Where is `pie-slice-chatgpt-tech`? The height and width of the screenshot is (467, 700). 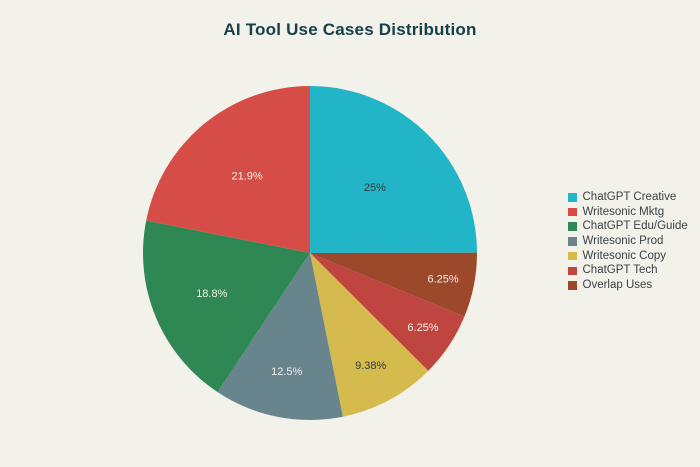 pie-slice-chatgpt-tech is located at coordinates (387, 312).